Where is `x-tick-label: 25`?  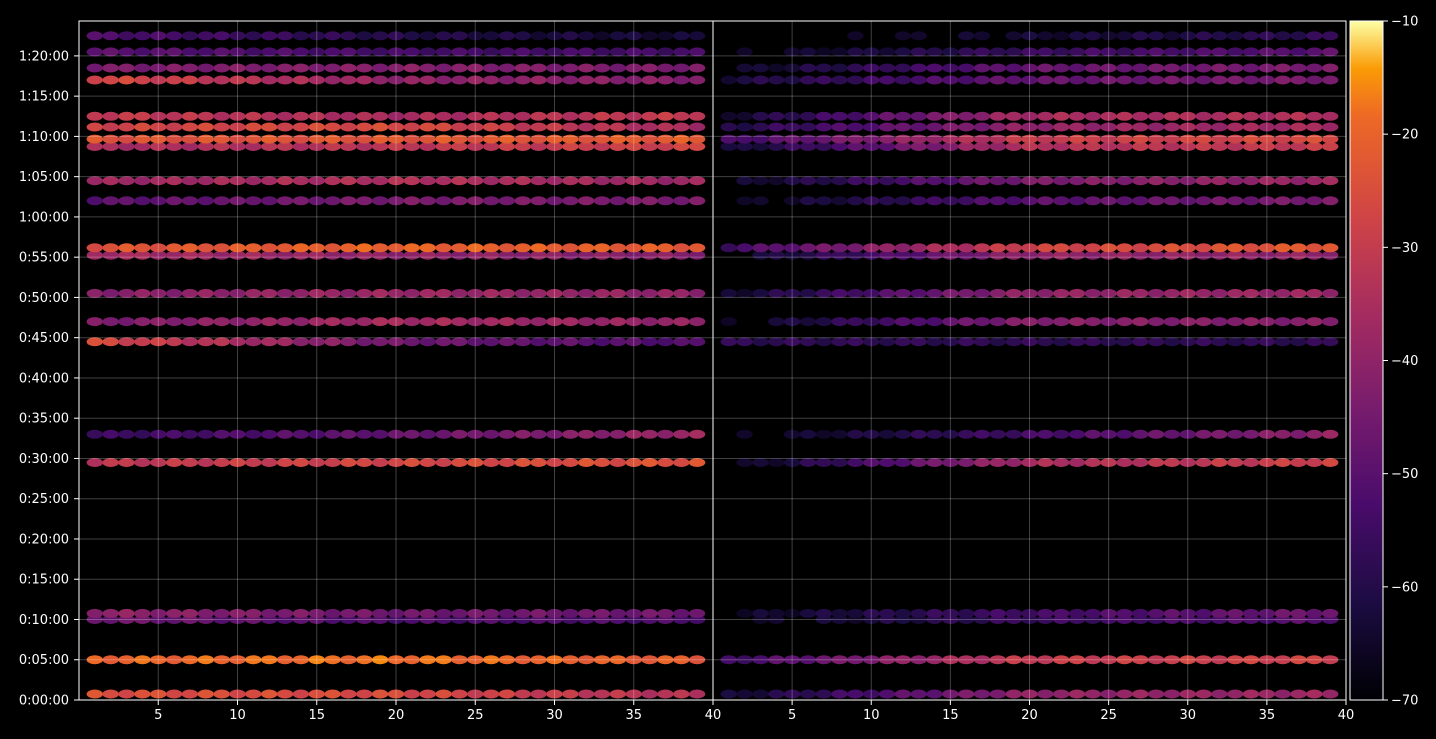
x-tick-label: 25 is located at coordinates (1108, 715).